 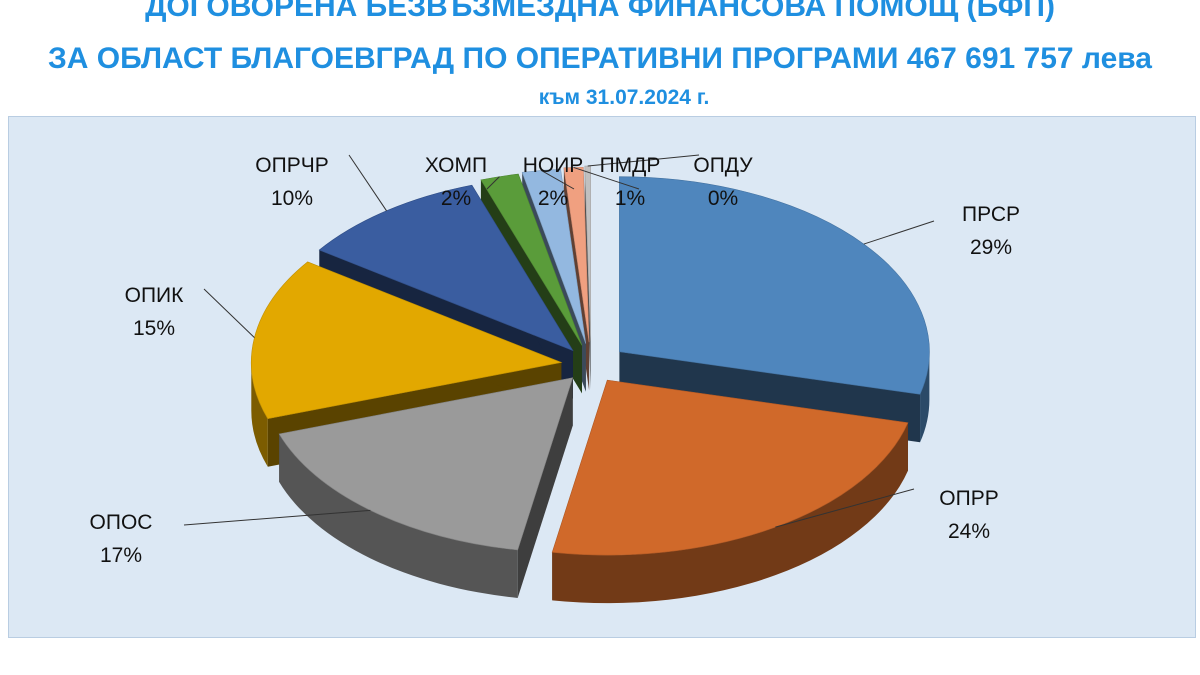 I want to click on slice-label-percent-НОИР: 2%, so click(x=553, y=198).